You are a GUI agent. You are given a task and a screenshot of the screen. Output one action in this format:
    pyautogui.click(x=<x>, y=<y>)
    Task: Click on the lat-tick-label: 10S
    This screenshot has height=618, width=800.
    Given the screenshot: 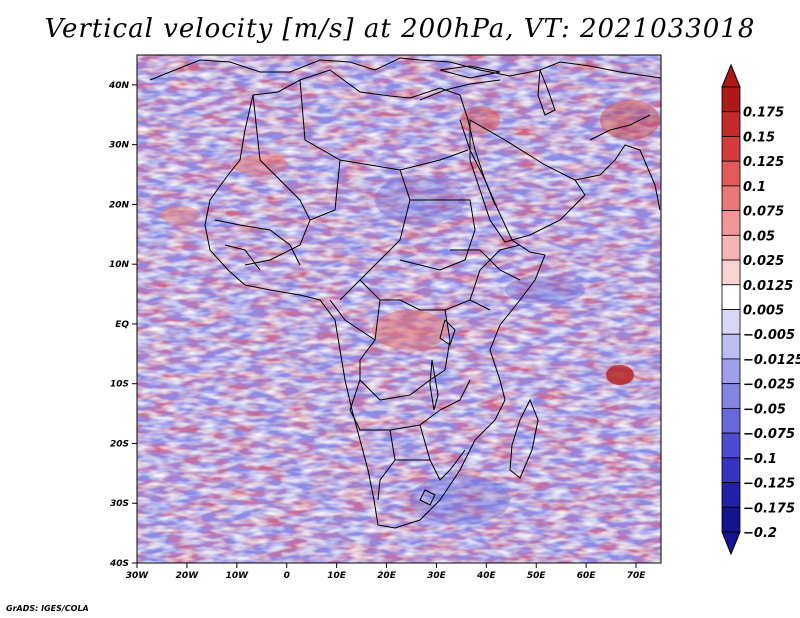 What is the action you would take?
    pyautogui.click(x=119, y=385)
    